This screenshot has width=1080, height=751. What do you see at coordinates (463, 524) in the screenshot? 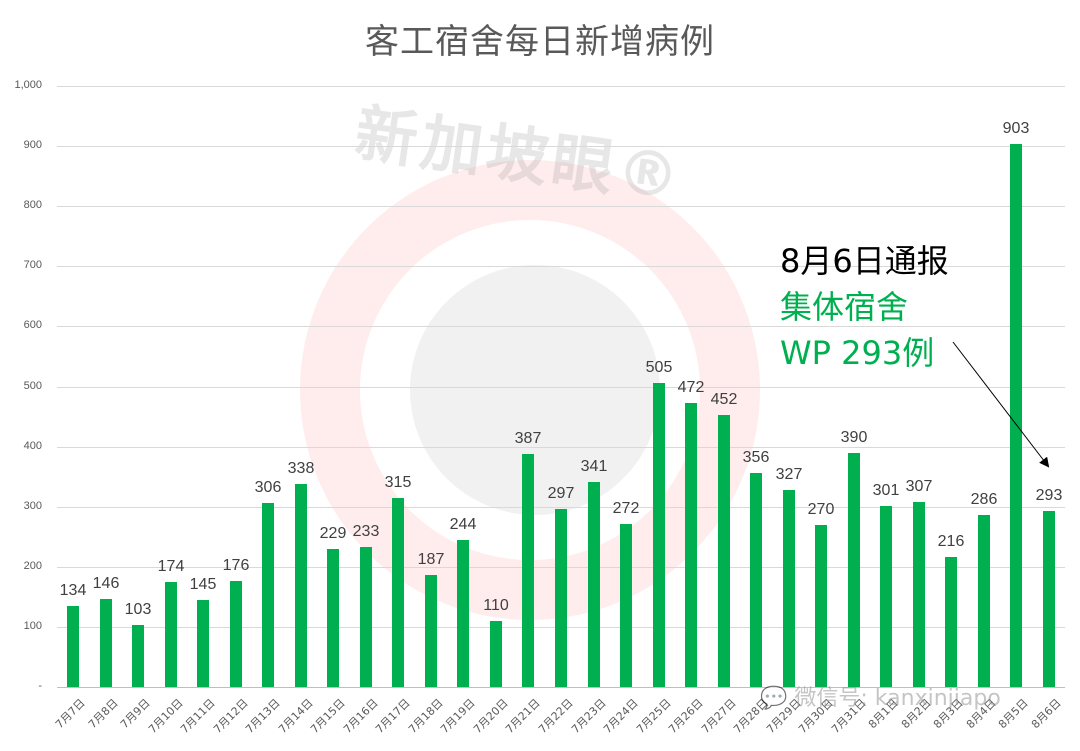
I see `bar-value-label: 244` at bounding box center [463, 524].